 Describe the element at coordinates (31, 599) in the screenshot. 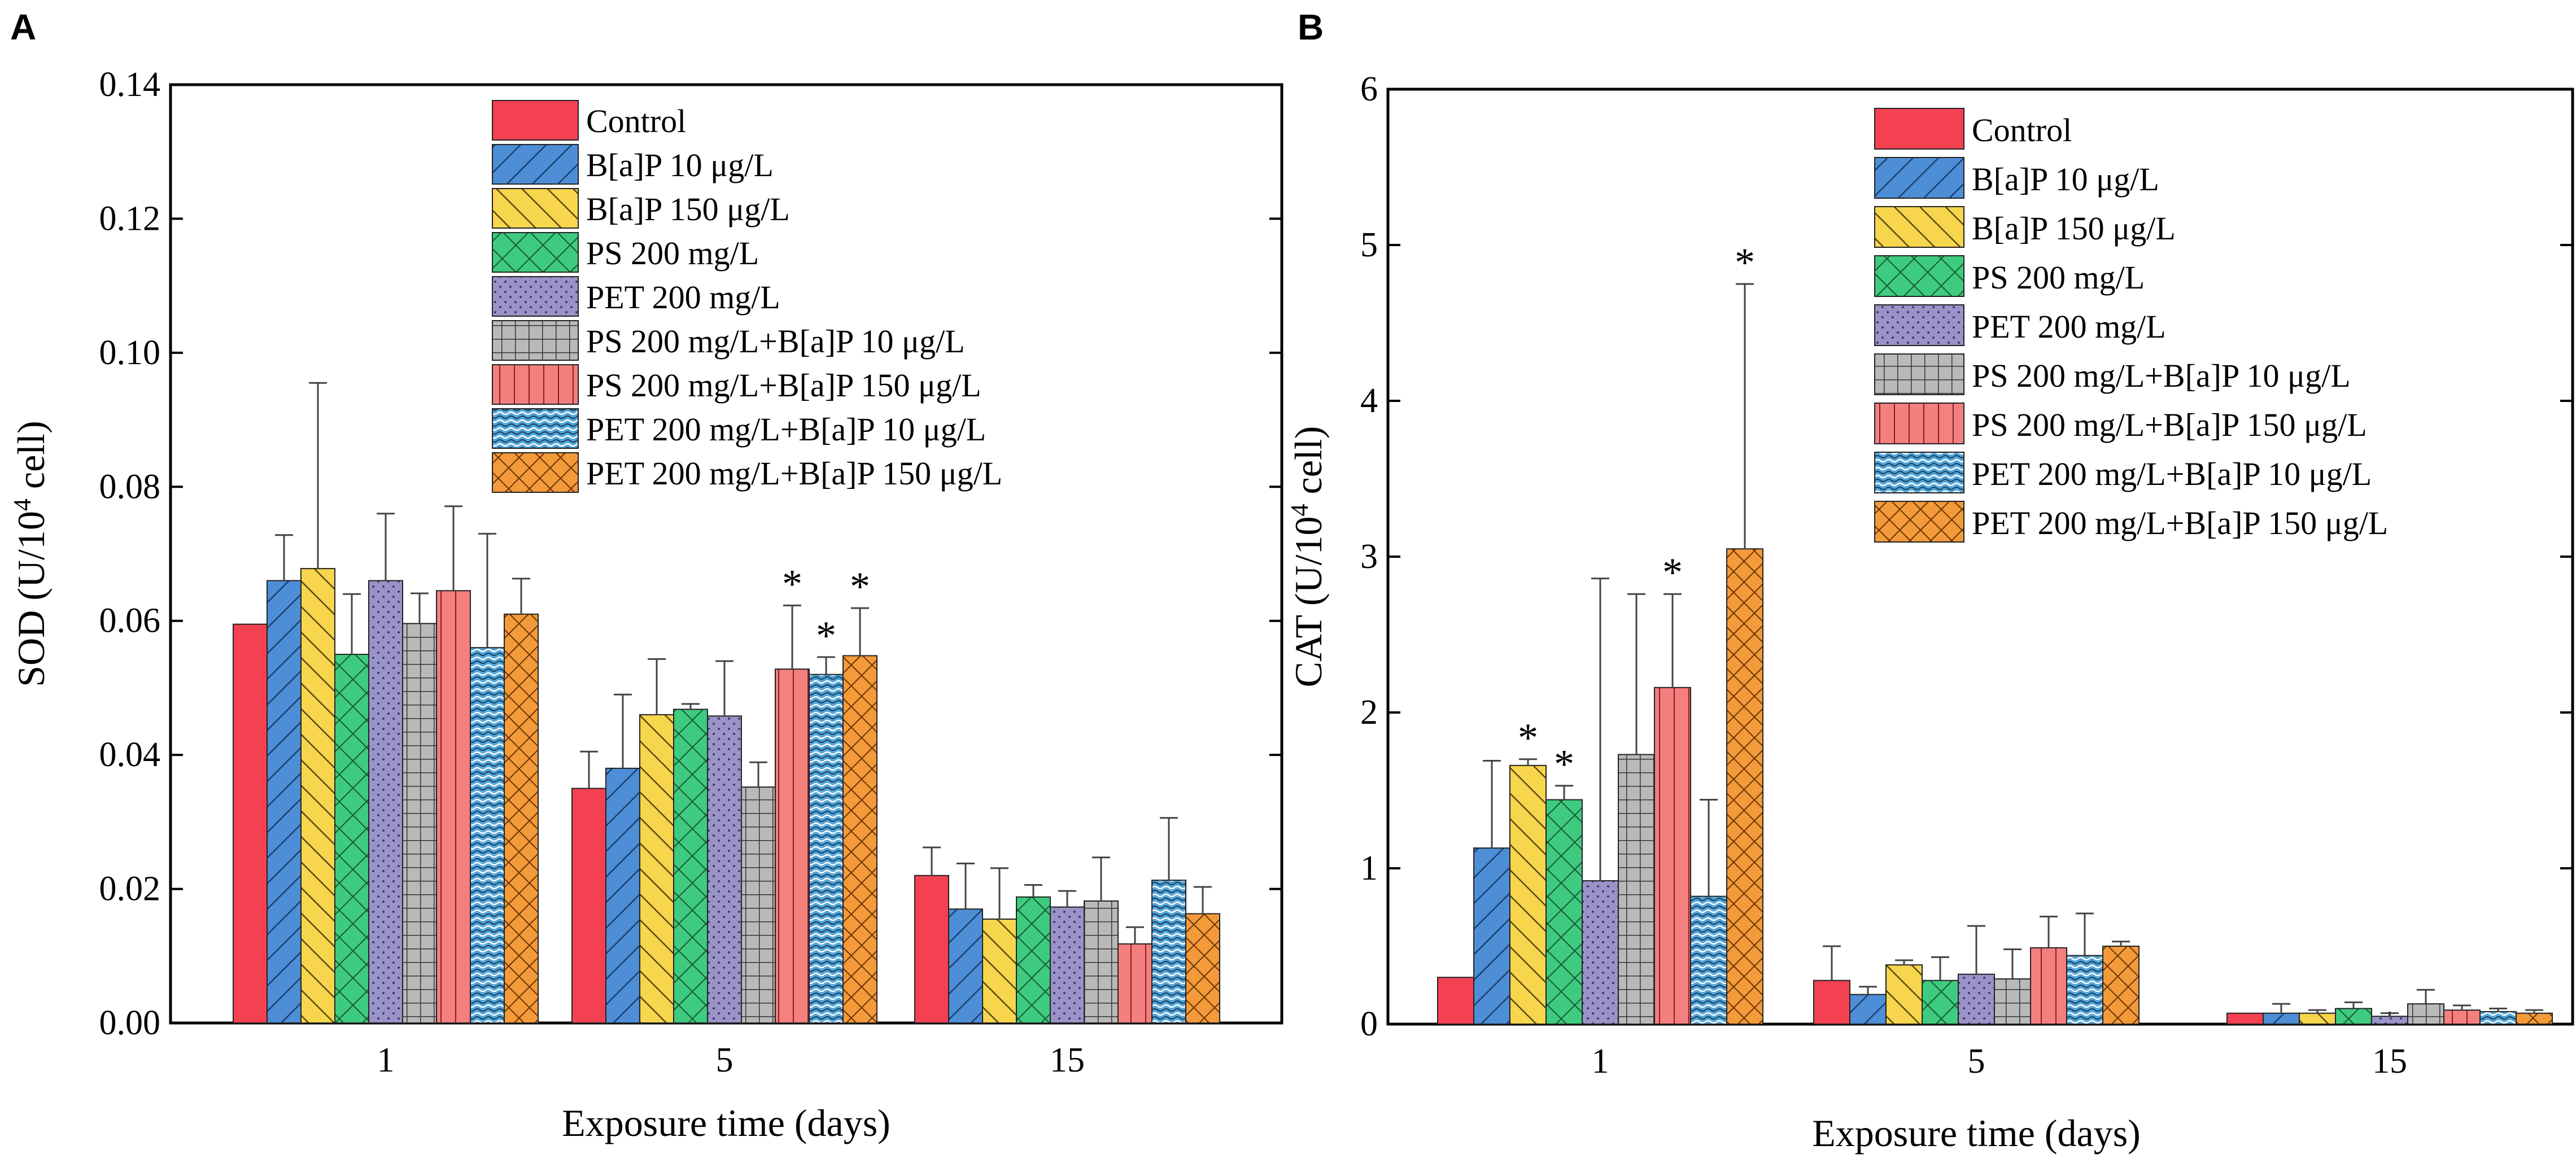

I see `panel-a-y-axis-title-main: SOD (U/10` at that location.